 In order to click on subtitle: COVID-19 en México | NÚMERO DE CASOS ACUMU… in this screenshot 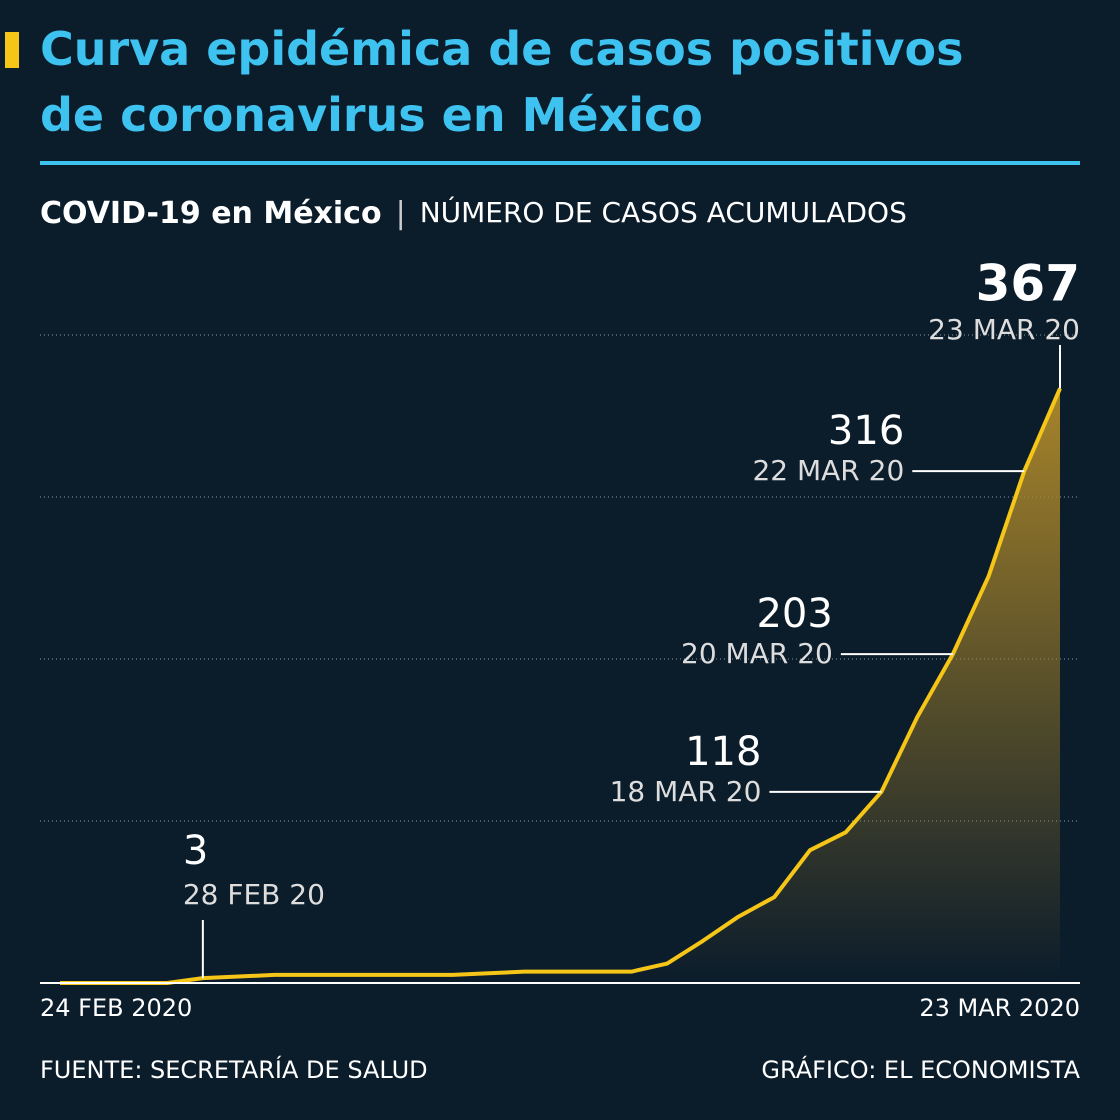, I will do `click(473, 213)`.